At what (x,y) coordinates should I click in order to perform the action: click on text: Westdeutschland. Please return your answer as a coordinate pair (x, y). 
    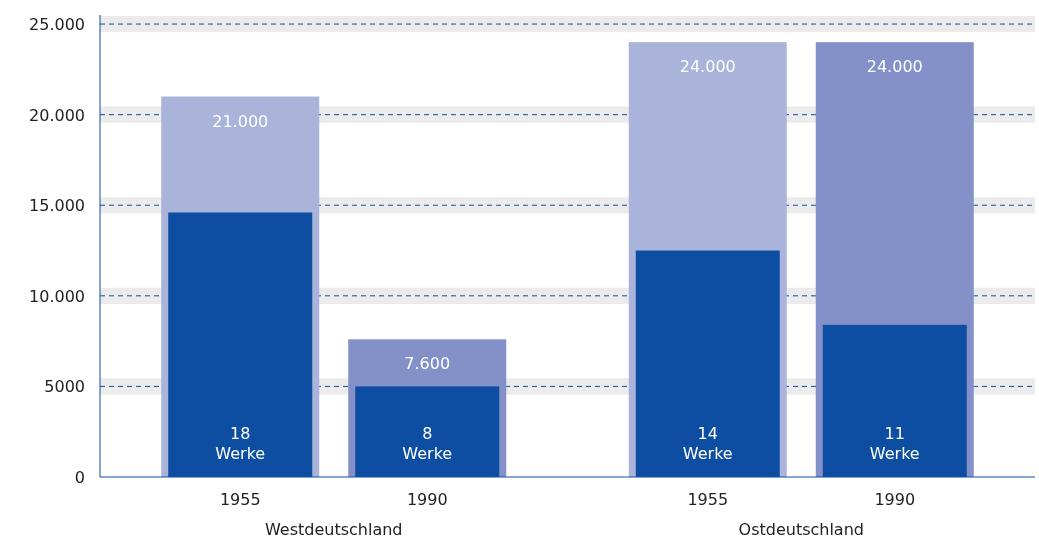
    Looking at the image, I should click on (333, 529).